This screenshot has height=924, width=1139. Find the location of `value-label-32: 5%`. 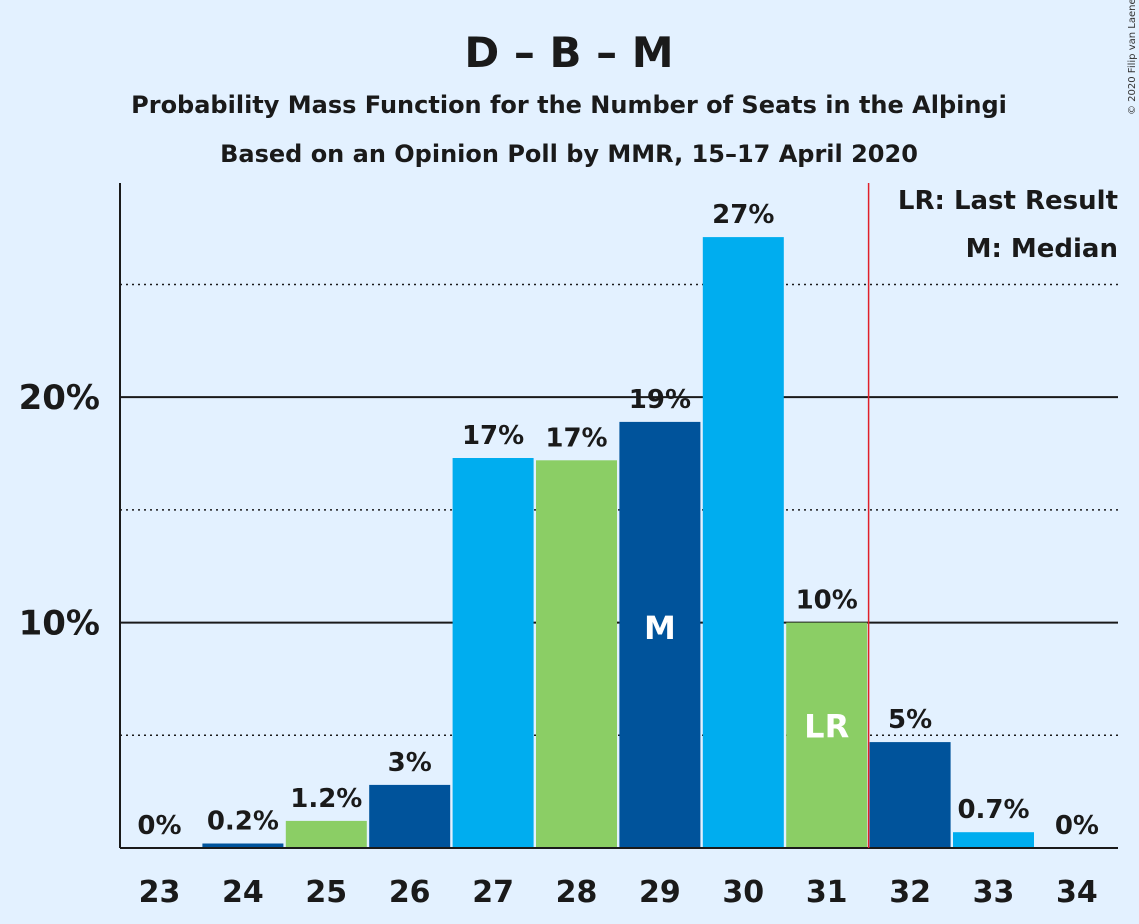

value-label-32: 5% is located at coordinates (910, 720).